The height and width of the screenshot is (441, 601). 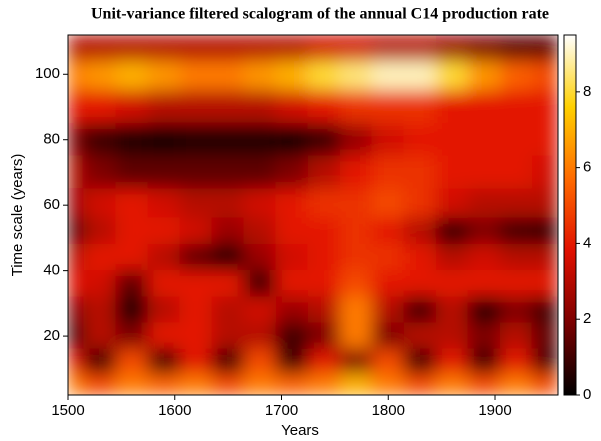 I want to click on colorbar-tick-label: 8, so click(x=587, y=91).